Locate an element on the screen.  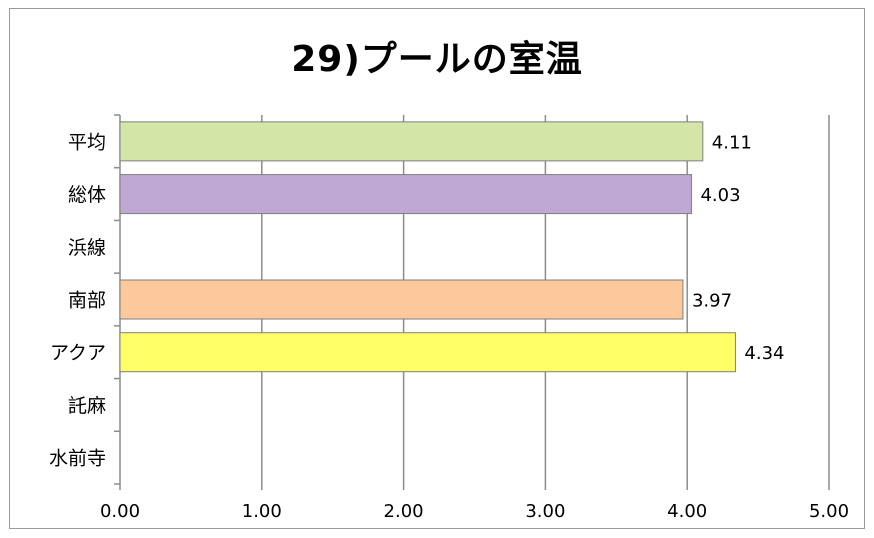
category-label: 総体 is located at coordinates (87, 195).